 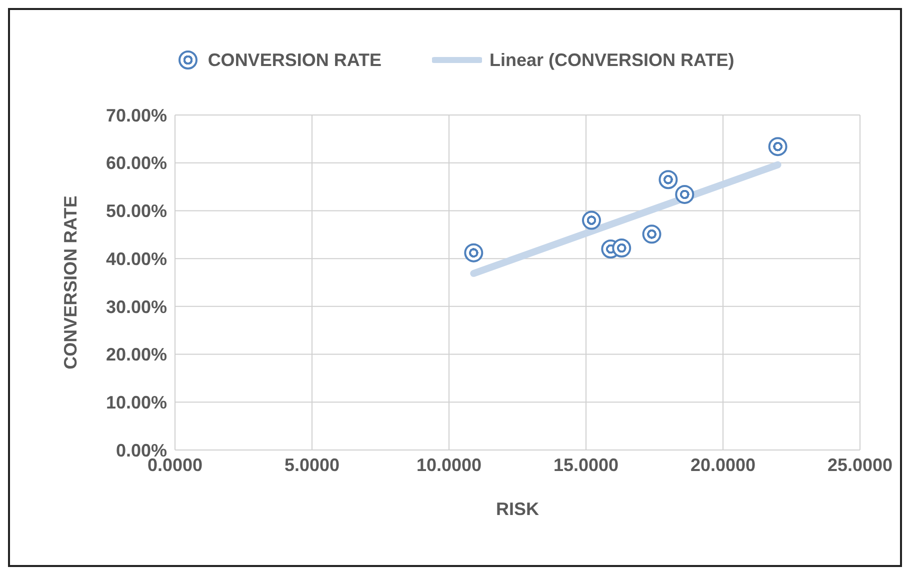 What do you see at coordinates (518, 509) in the screenshot?
I see `x-axis-title: RISK` at bounding box center [518, 509].